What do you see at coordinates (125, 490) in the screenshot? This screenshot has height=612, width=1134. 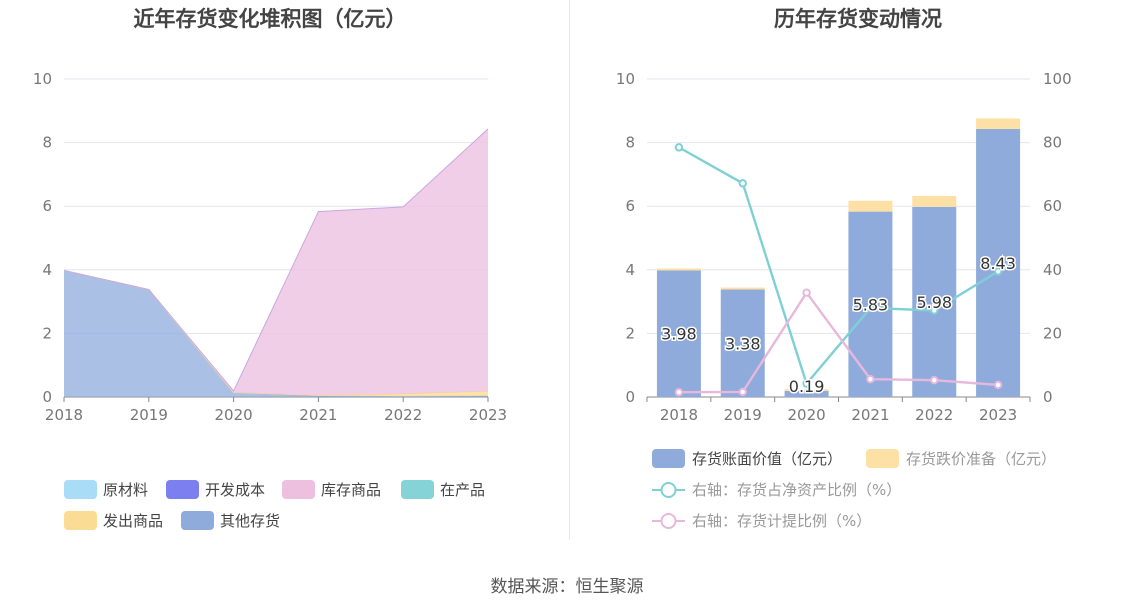 I see `legend-label: 原材料` at bounding box center [125, 490].